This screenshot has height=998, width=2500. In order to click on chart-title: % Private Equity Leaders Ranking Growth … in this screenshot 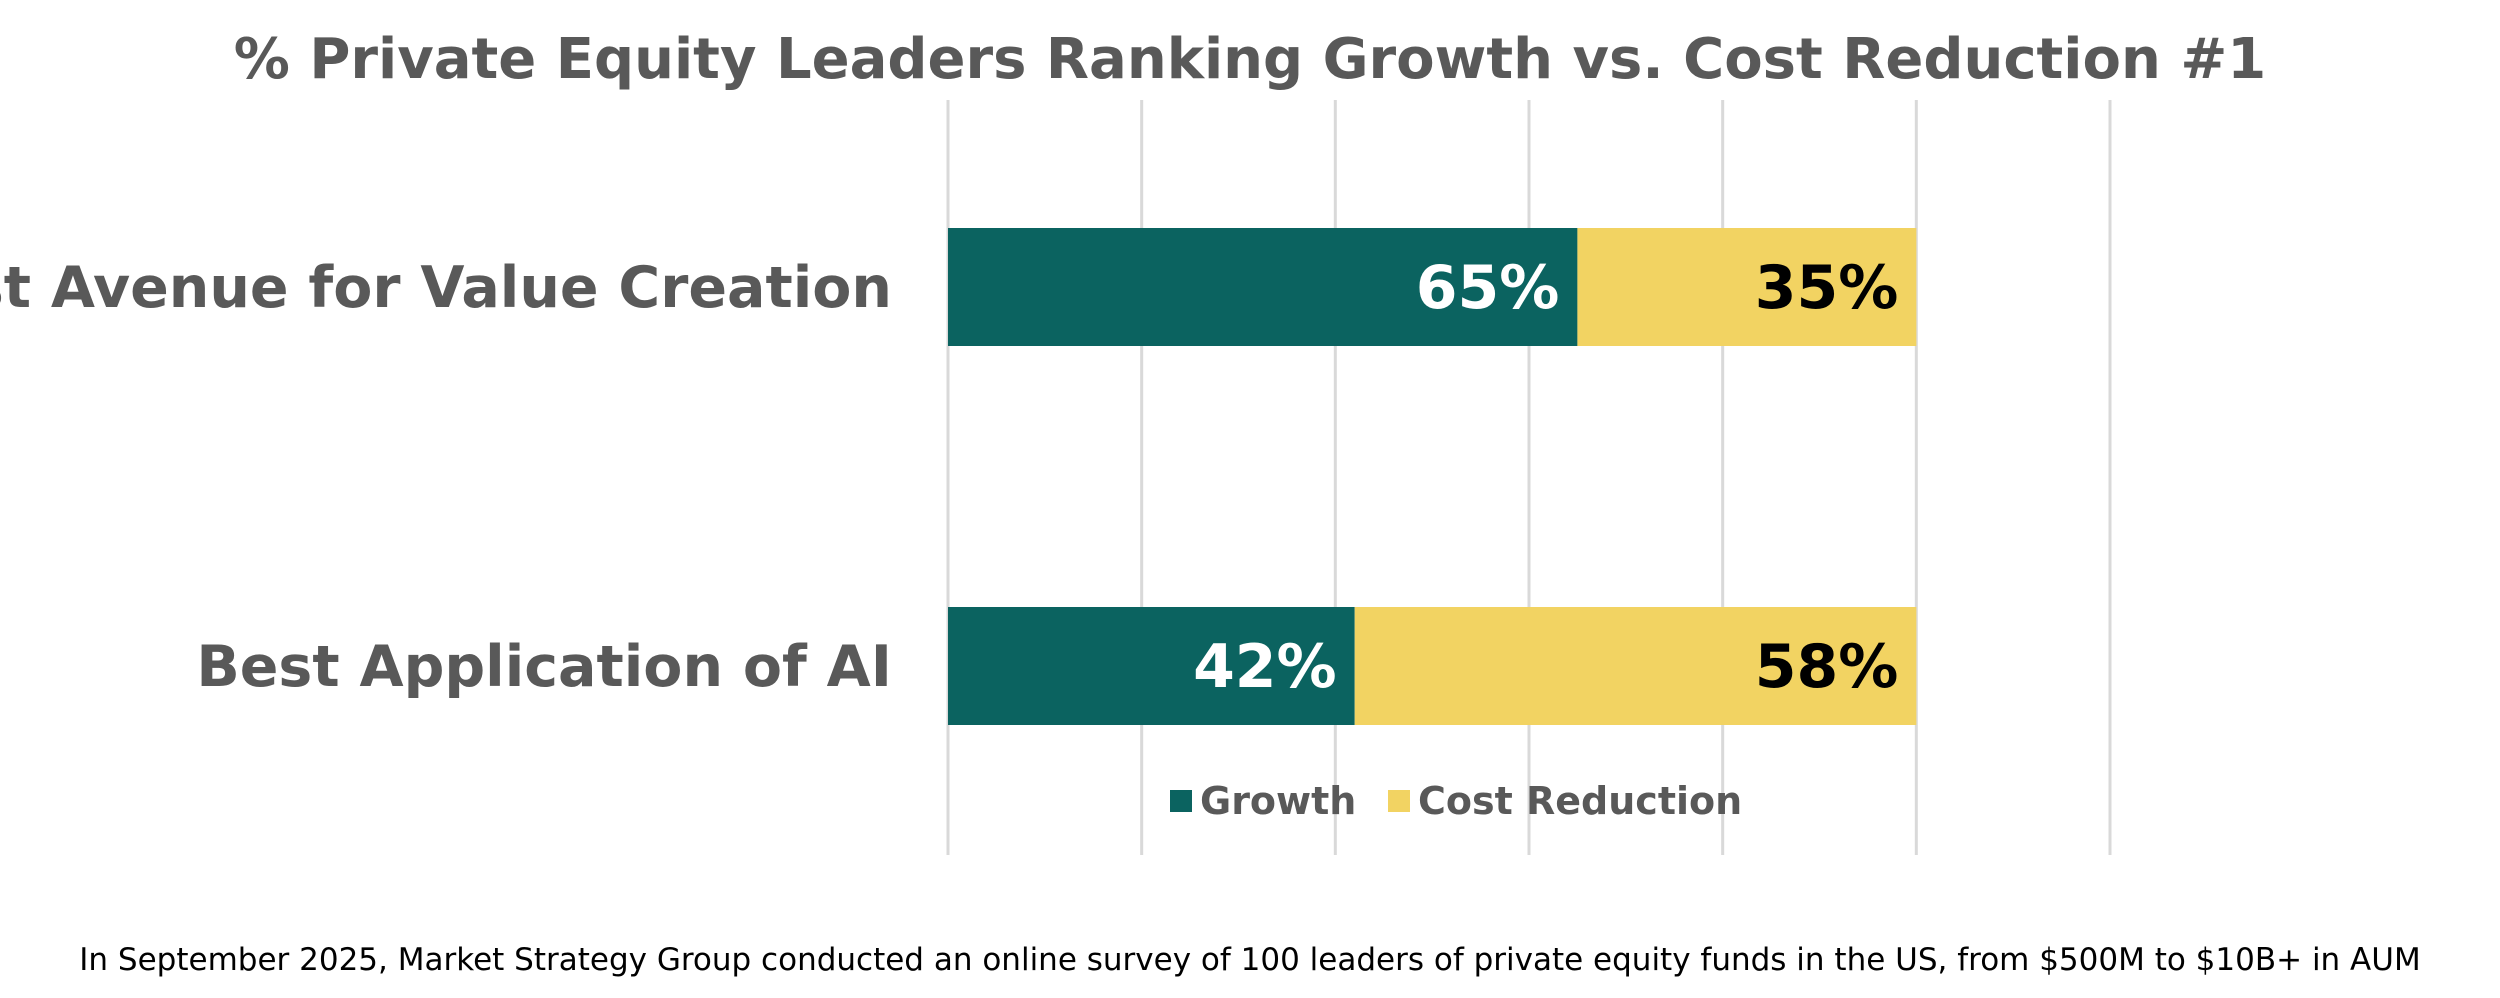, I will do `click(1250, 59)`.